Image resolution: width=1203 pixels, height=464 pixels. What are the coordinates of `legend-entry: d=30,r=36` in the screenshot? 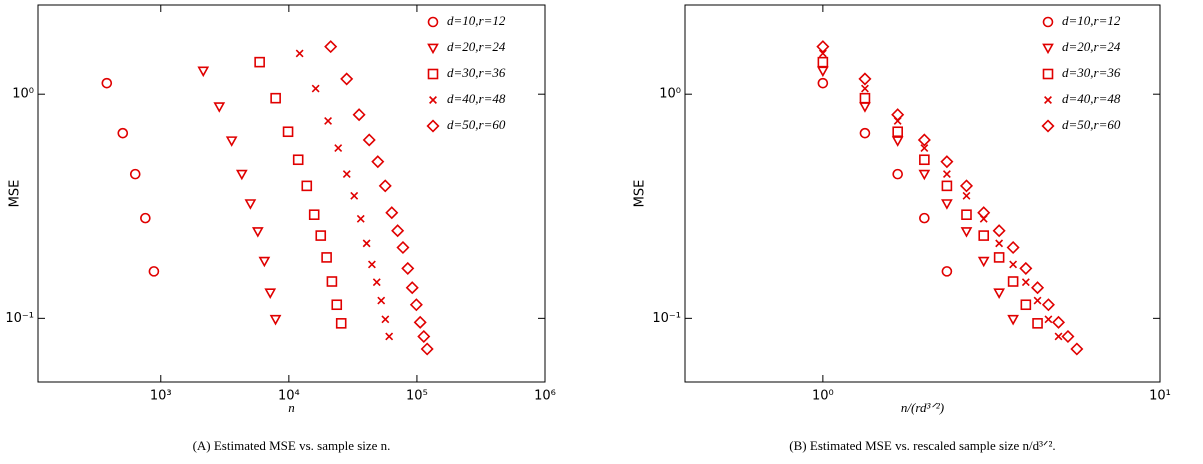 It's located at (466, 72).